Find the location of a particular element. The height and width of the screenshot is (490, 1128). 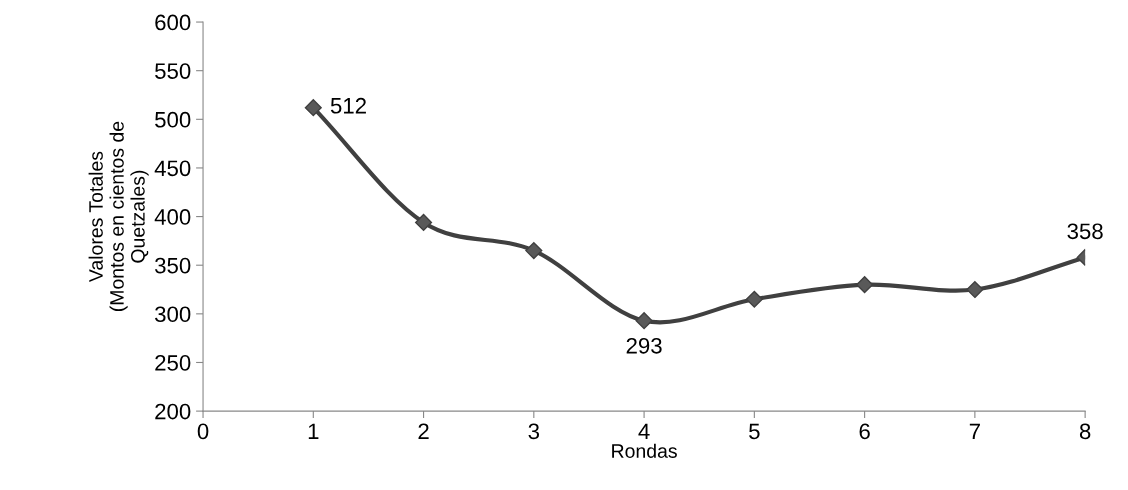

y-tick-label: 300 is located at coordinates (173, 314).